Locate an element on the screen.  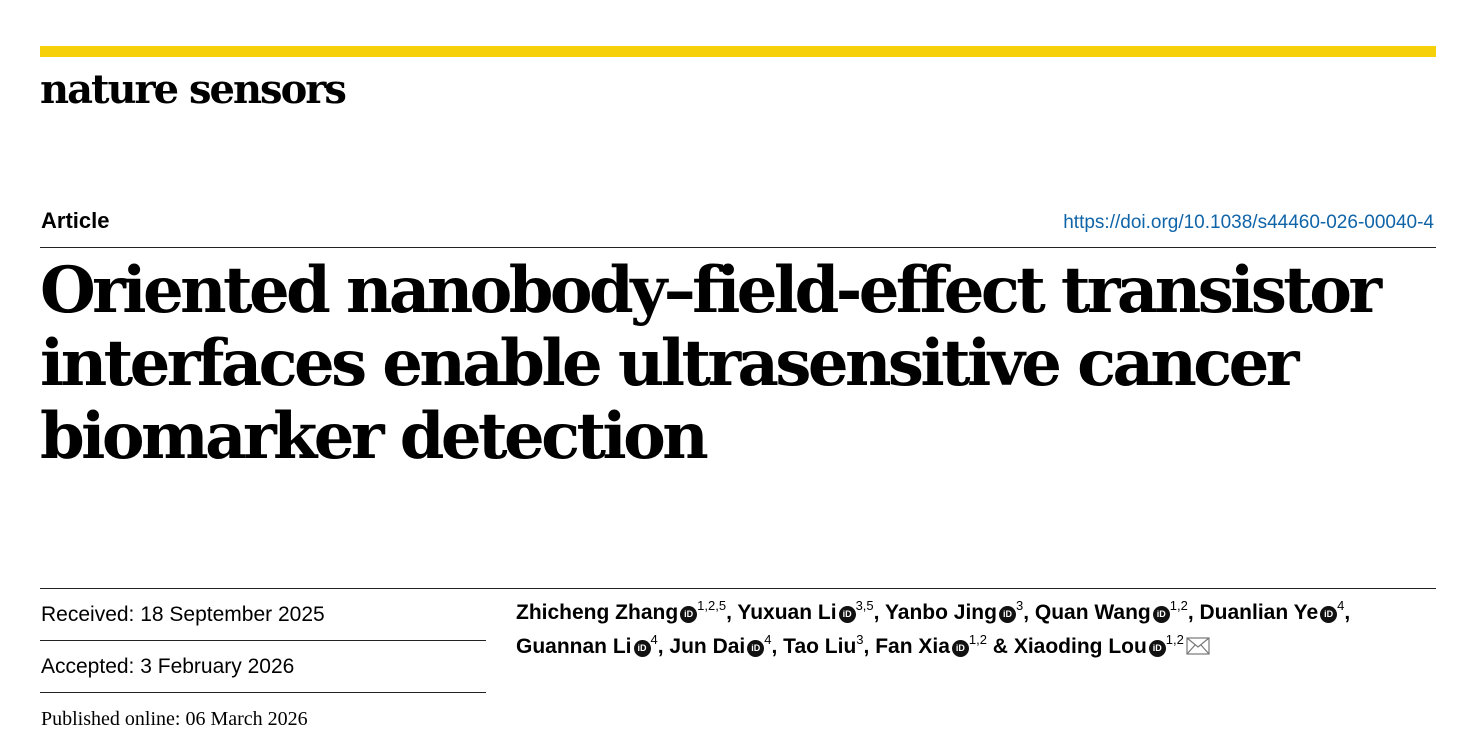
published-date: Published online: 06 March 2026 is located at coordinates (174, 718).